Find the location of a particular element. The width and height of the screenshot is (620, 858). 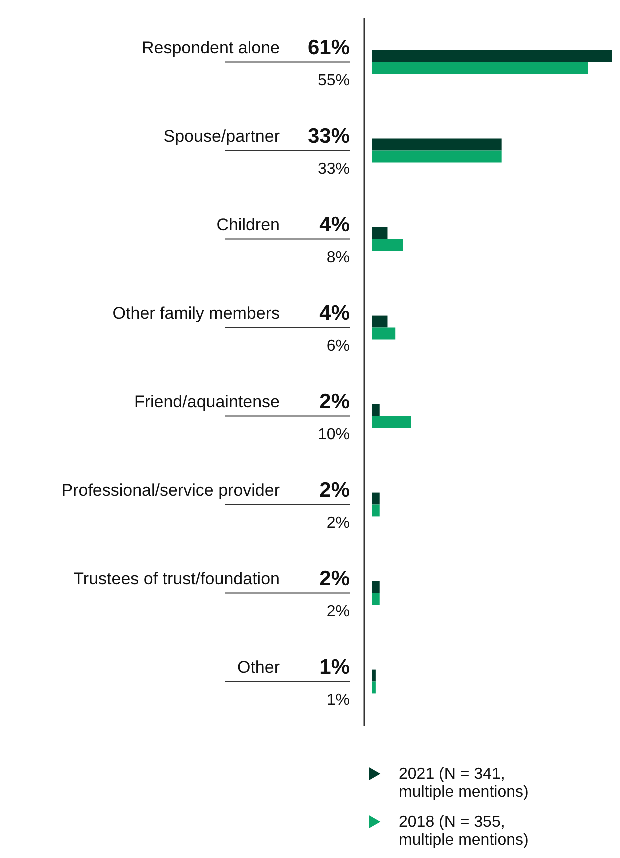

y-tick-label: Children is located at coordinates (248, 224).